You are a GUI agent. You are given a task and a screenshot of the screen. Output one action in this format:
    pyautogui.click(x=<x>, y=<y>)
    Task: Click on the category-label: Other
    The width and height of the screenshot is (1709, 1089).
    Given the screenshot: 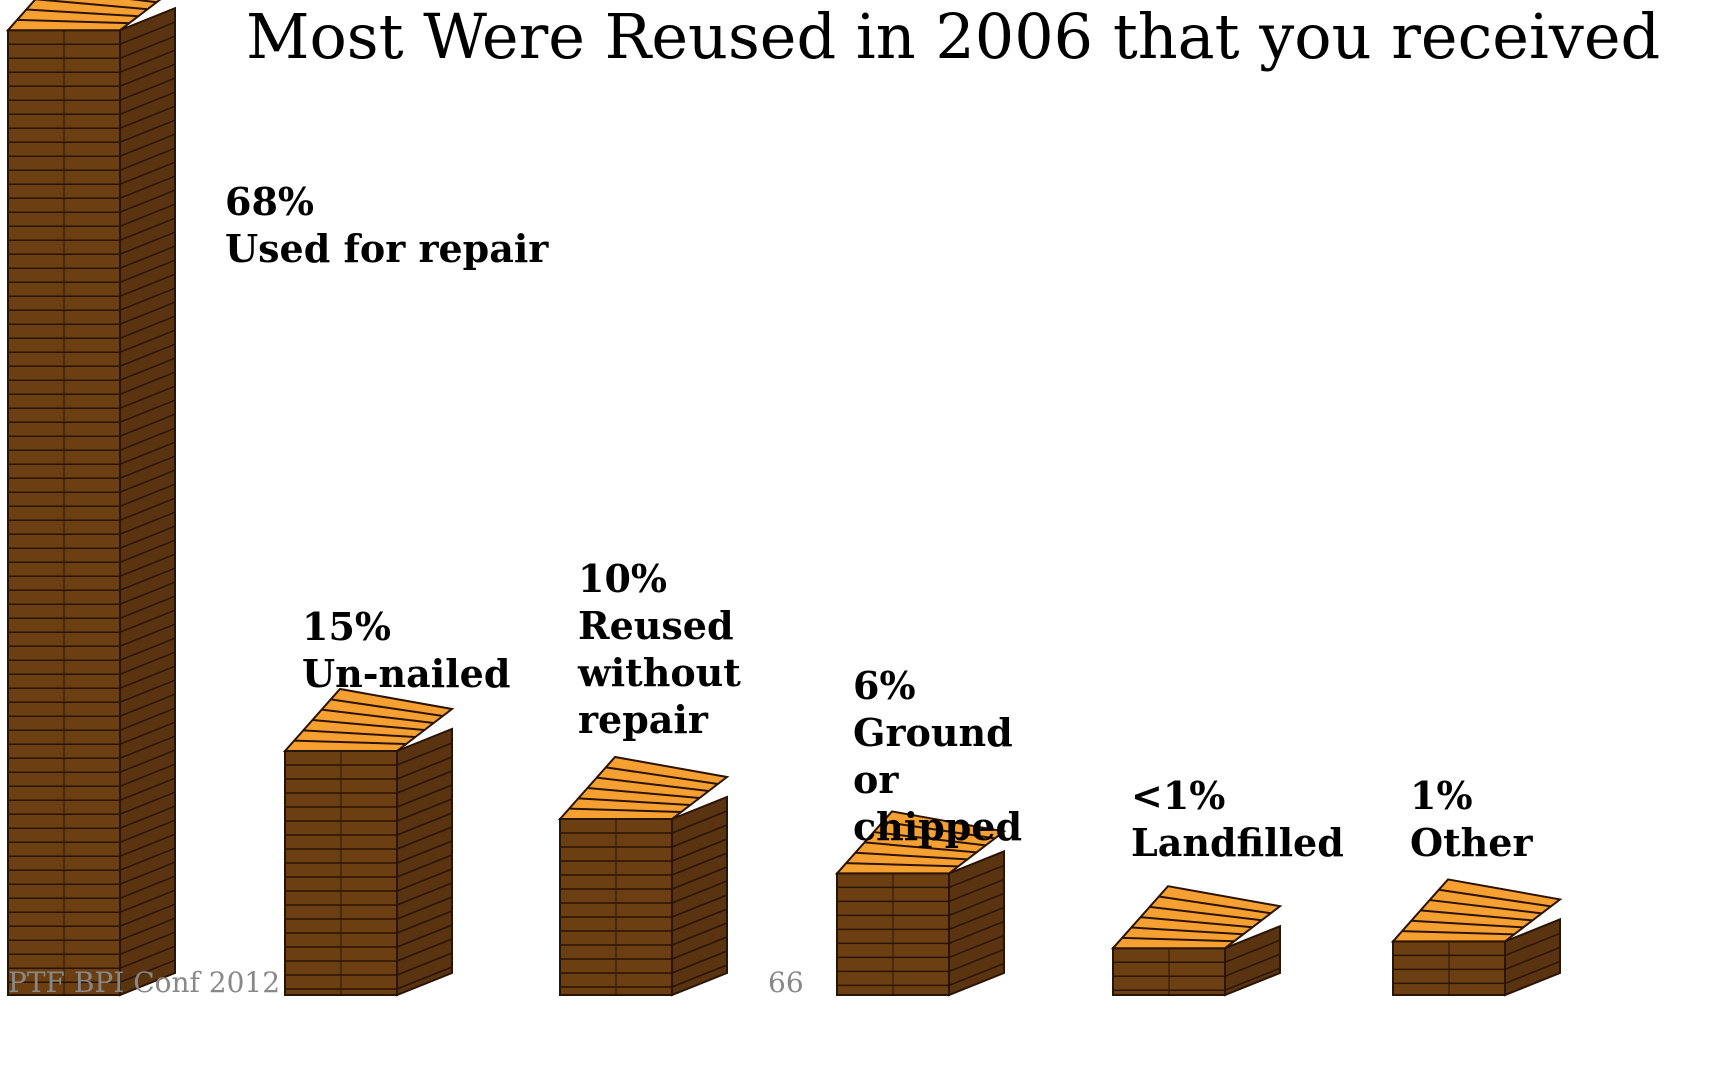 What is the action you would take?
    pyautogui.click(x=1471, y=842)
    